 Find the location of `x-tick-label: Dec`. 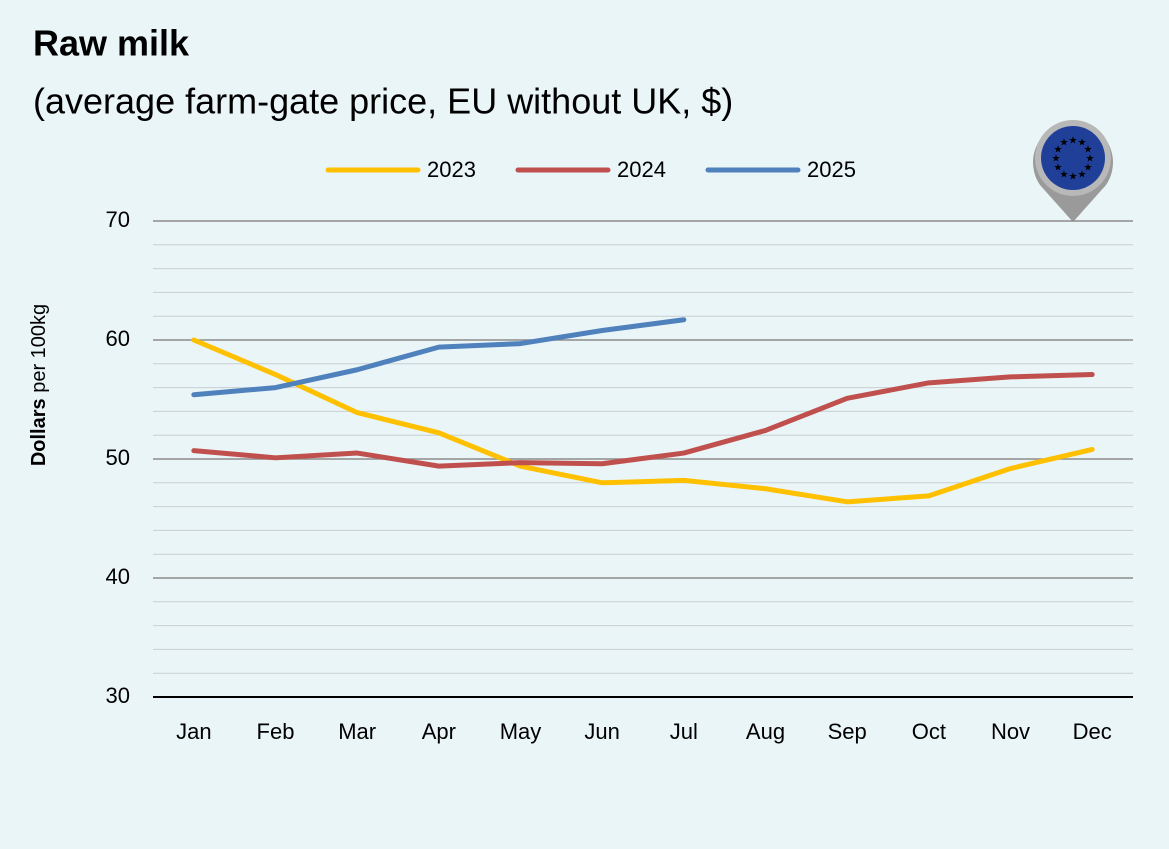

x-tick-label: Dec is located at coordinates (1092, 731).